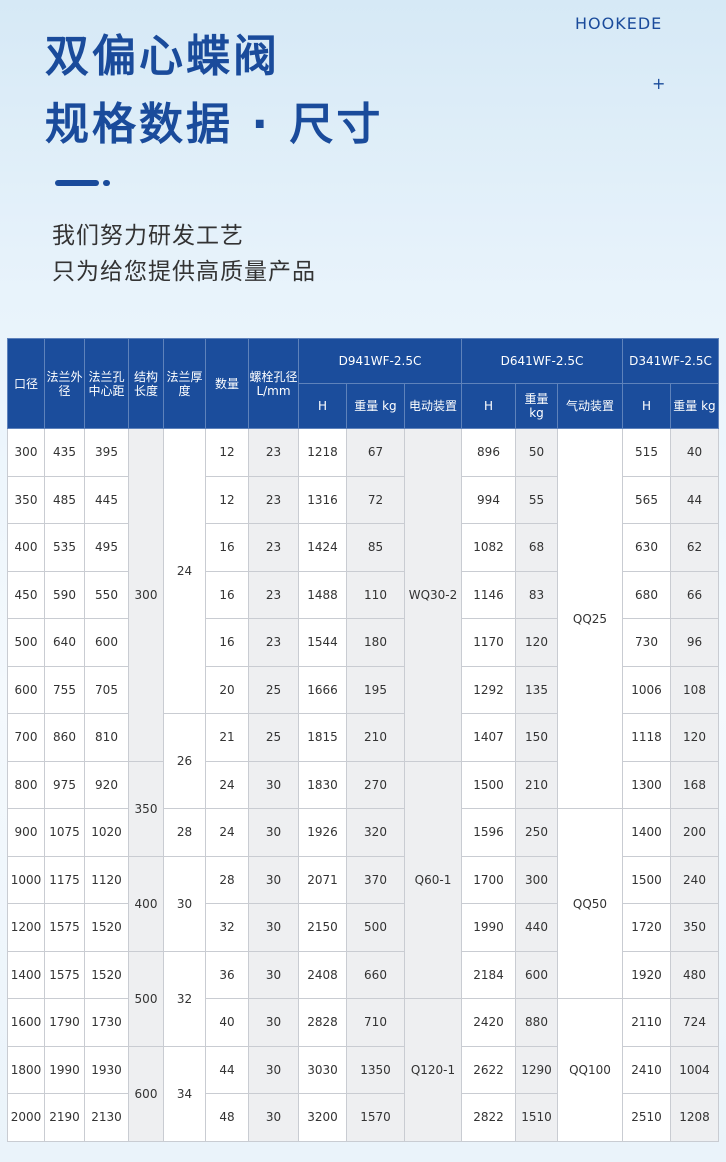 This screenshot has height=1162, width=726. Describe the element at coordinates (488, 452) in the screenshot. I see `cell: 896` at that location.